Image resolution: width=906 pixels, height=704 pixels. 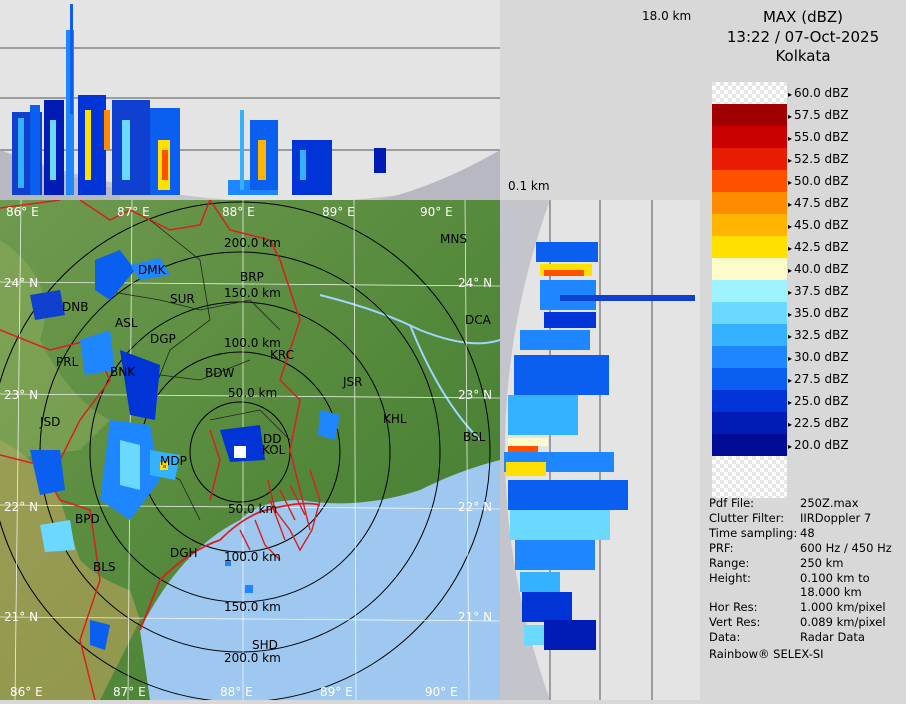 What do you see at coordinates (806, 503) in the screenshot?
I see `info-row: Pdf File: 250Z.max` at bounding box center [806, 503].